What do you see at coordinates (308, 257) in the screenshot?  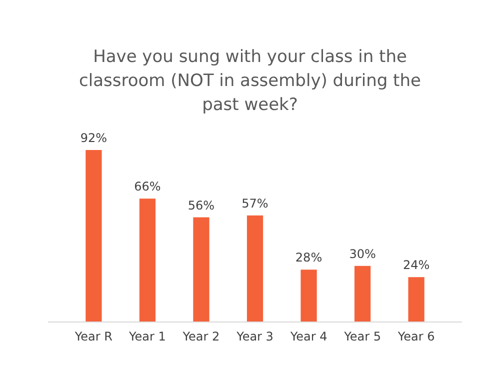 I see `data-label: 28%` at bounding box center [308, 257].